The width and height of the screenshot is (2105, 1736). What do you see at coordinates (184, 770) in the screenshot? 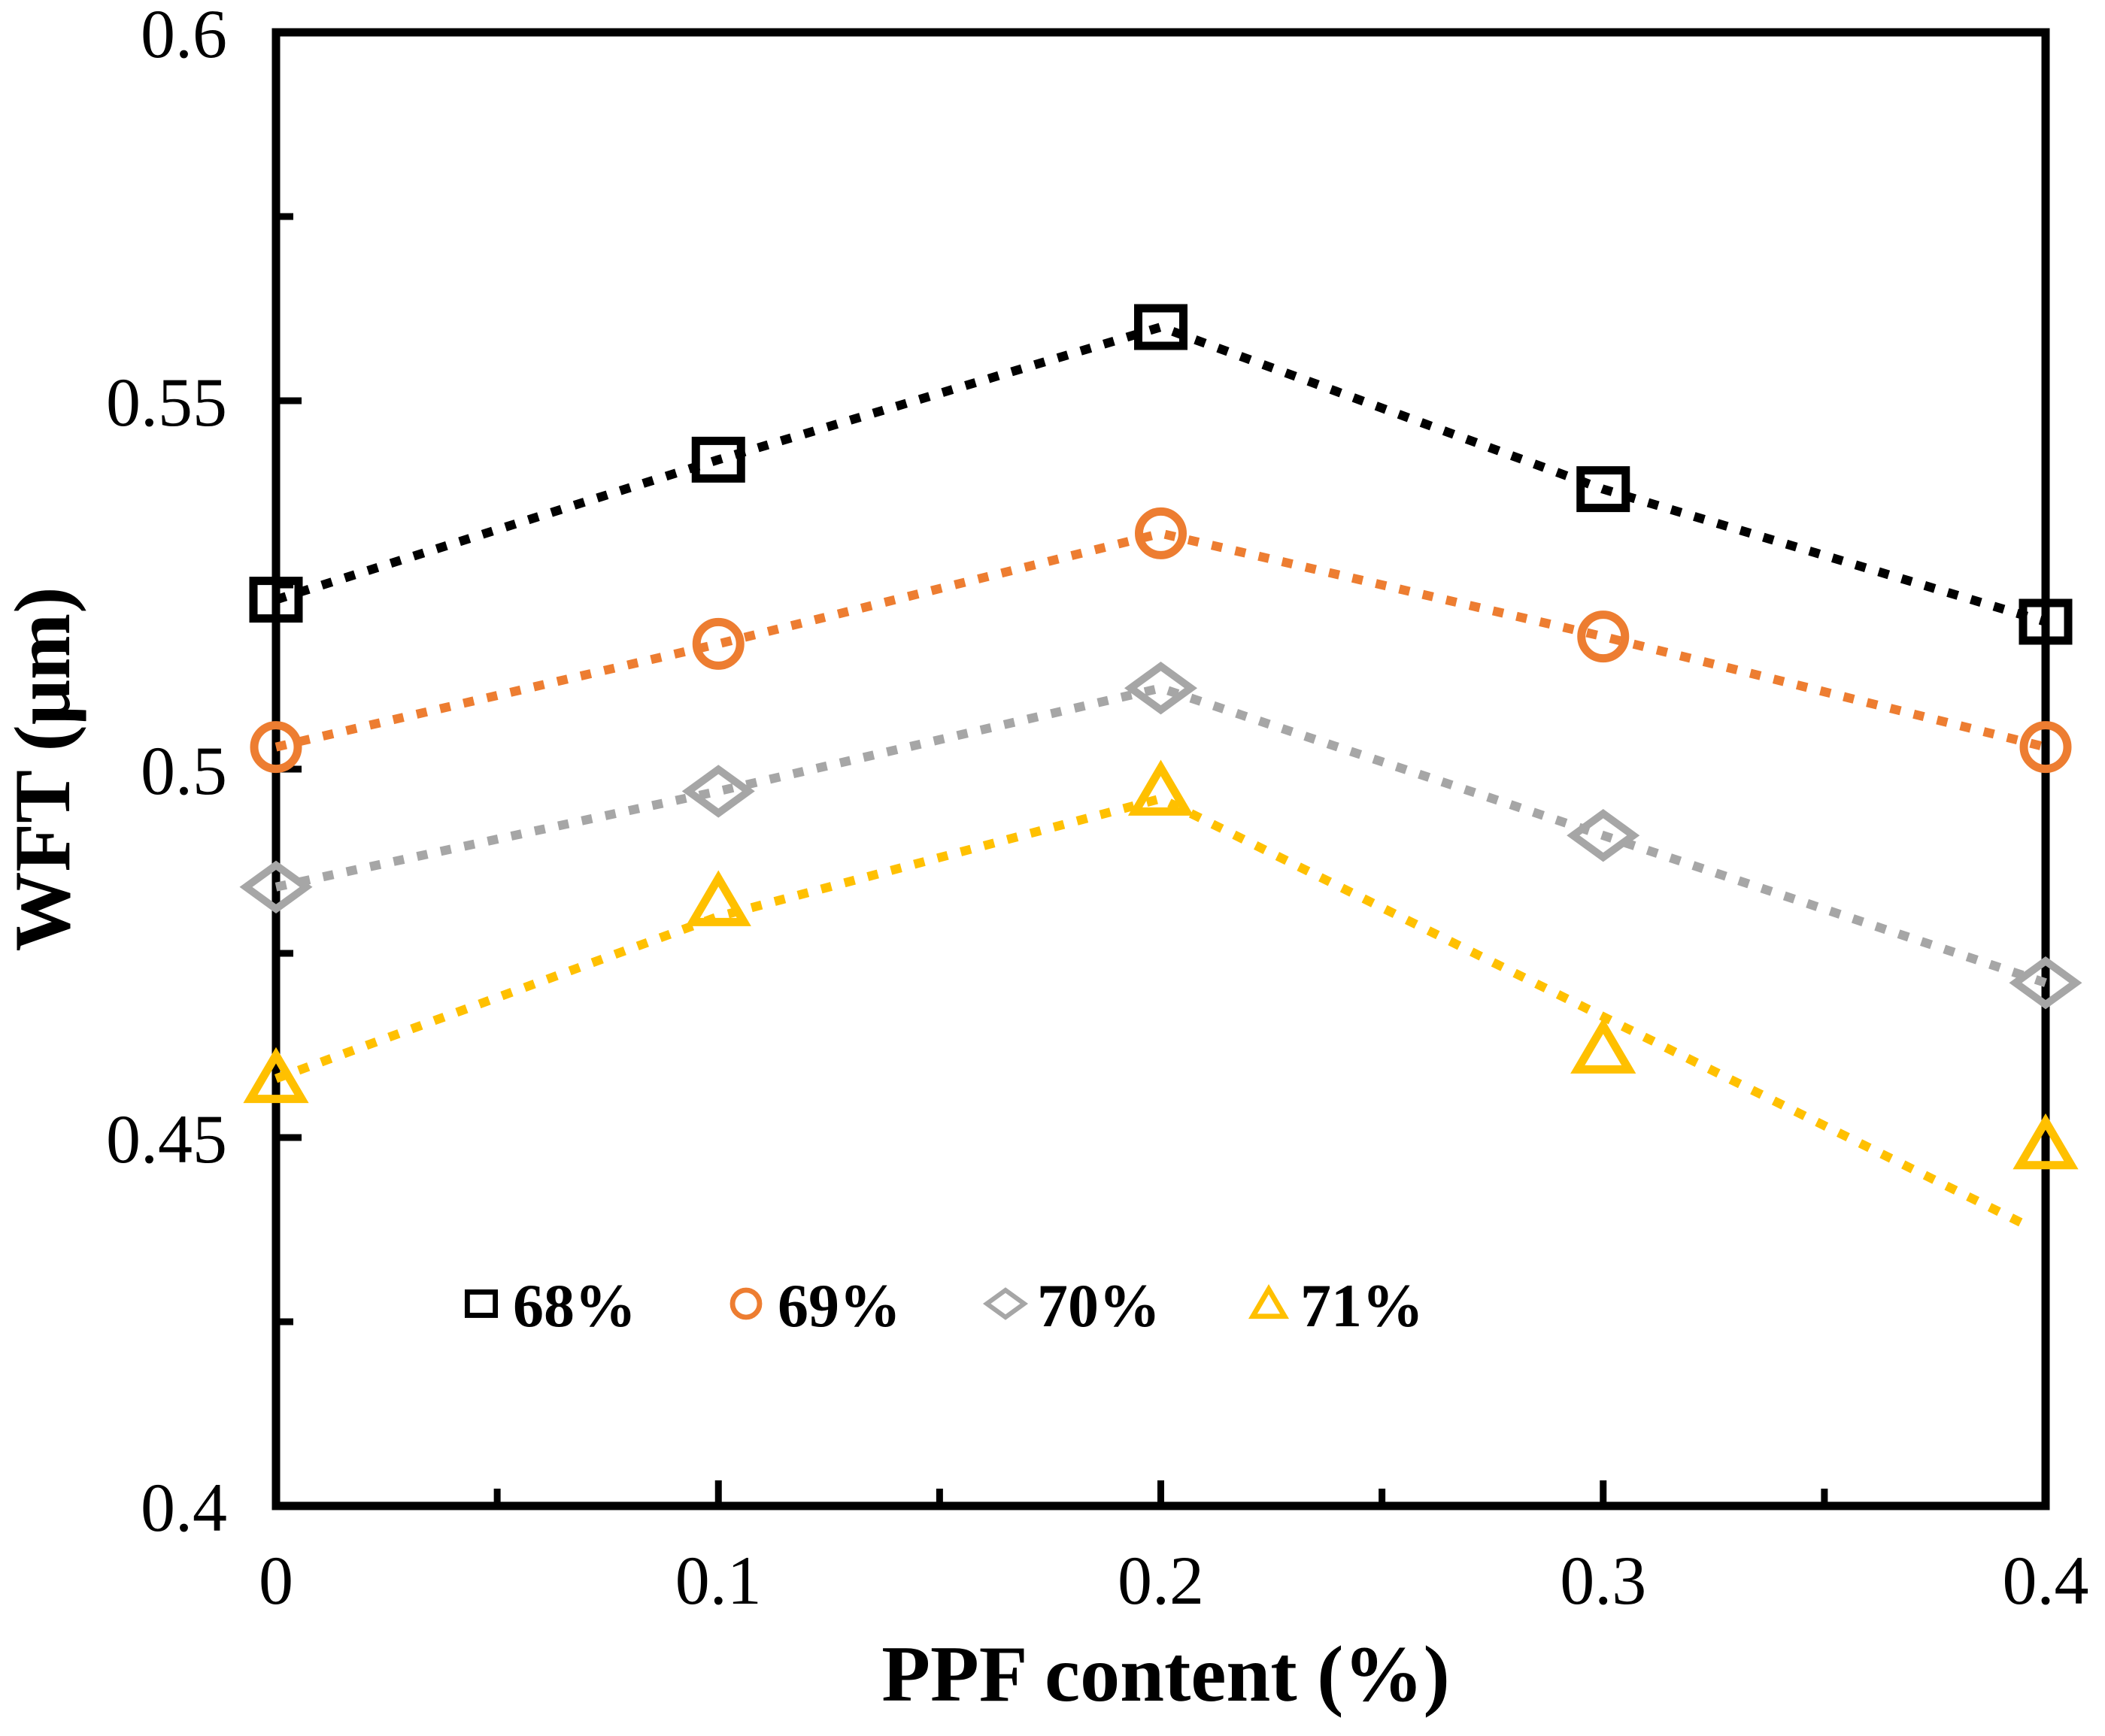
I see `y-tick-label: 0.5` at bounding box center [184, 770].